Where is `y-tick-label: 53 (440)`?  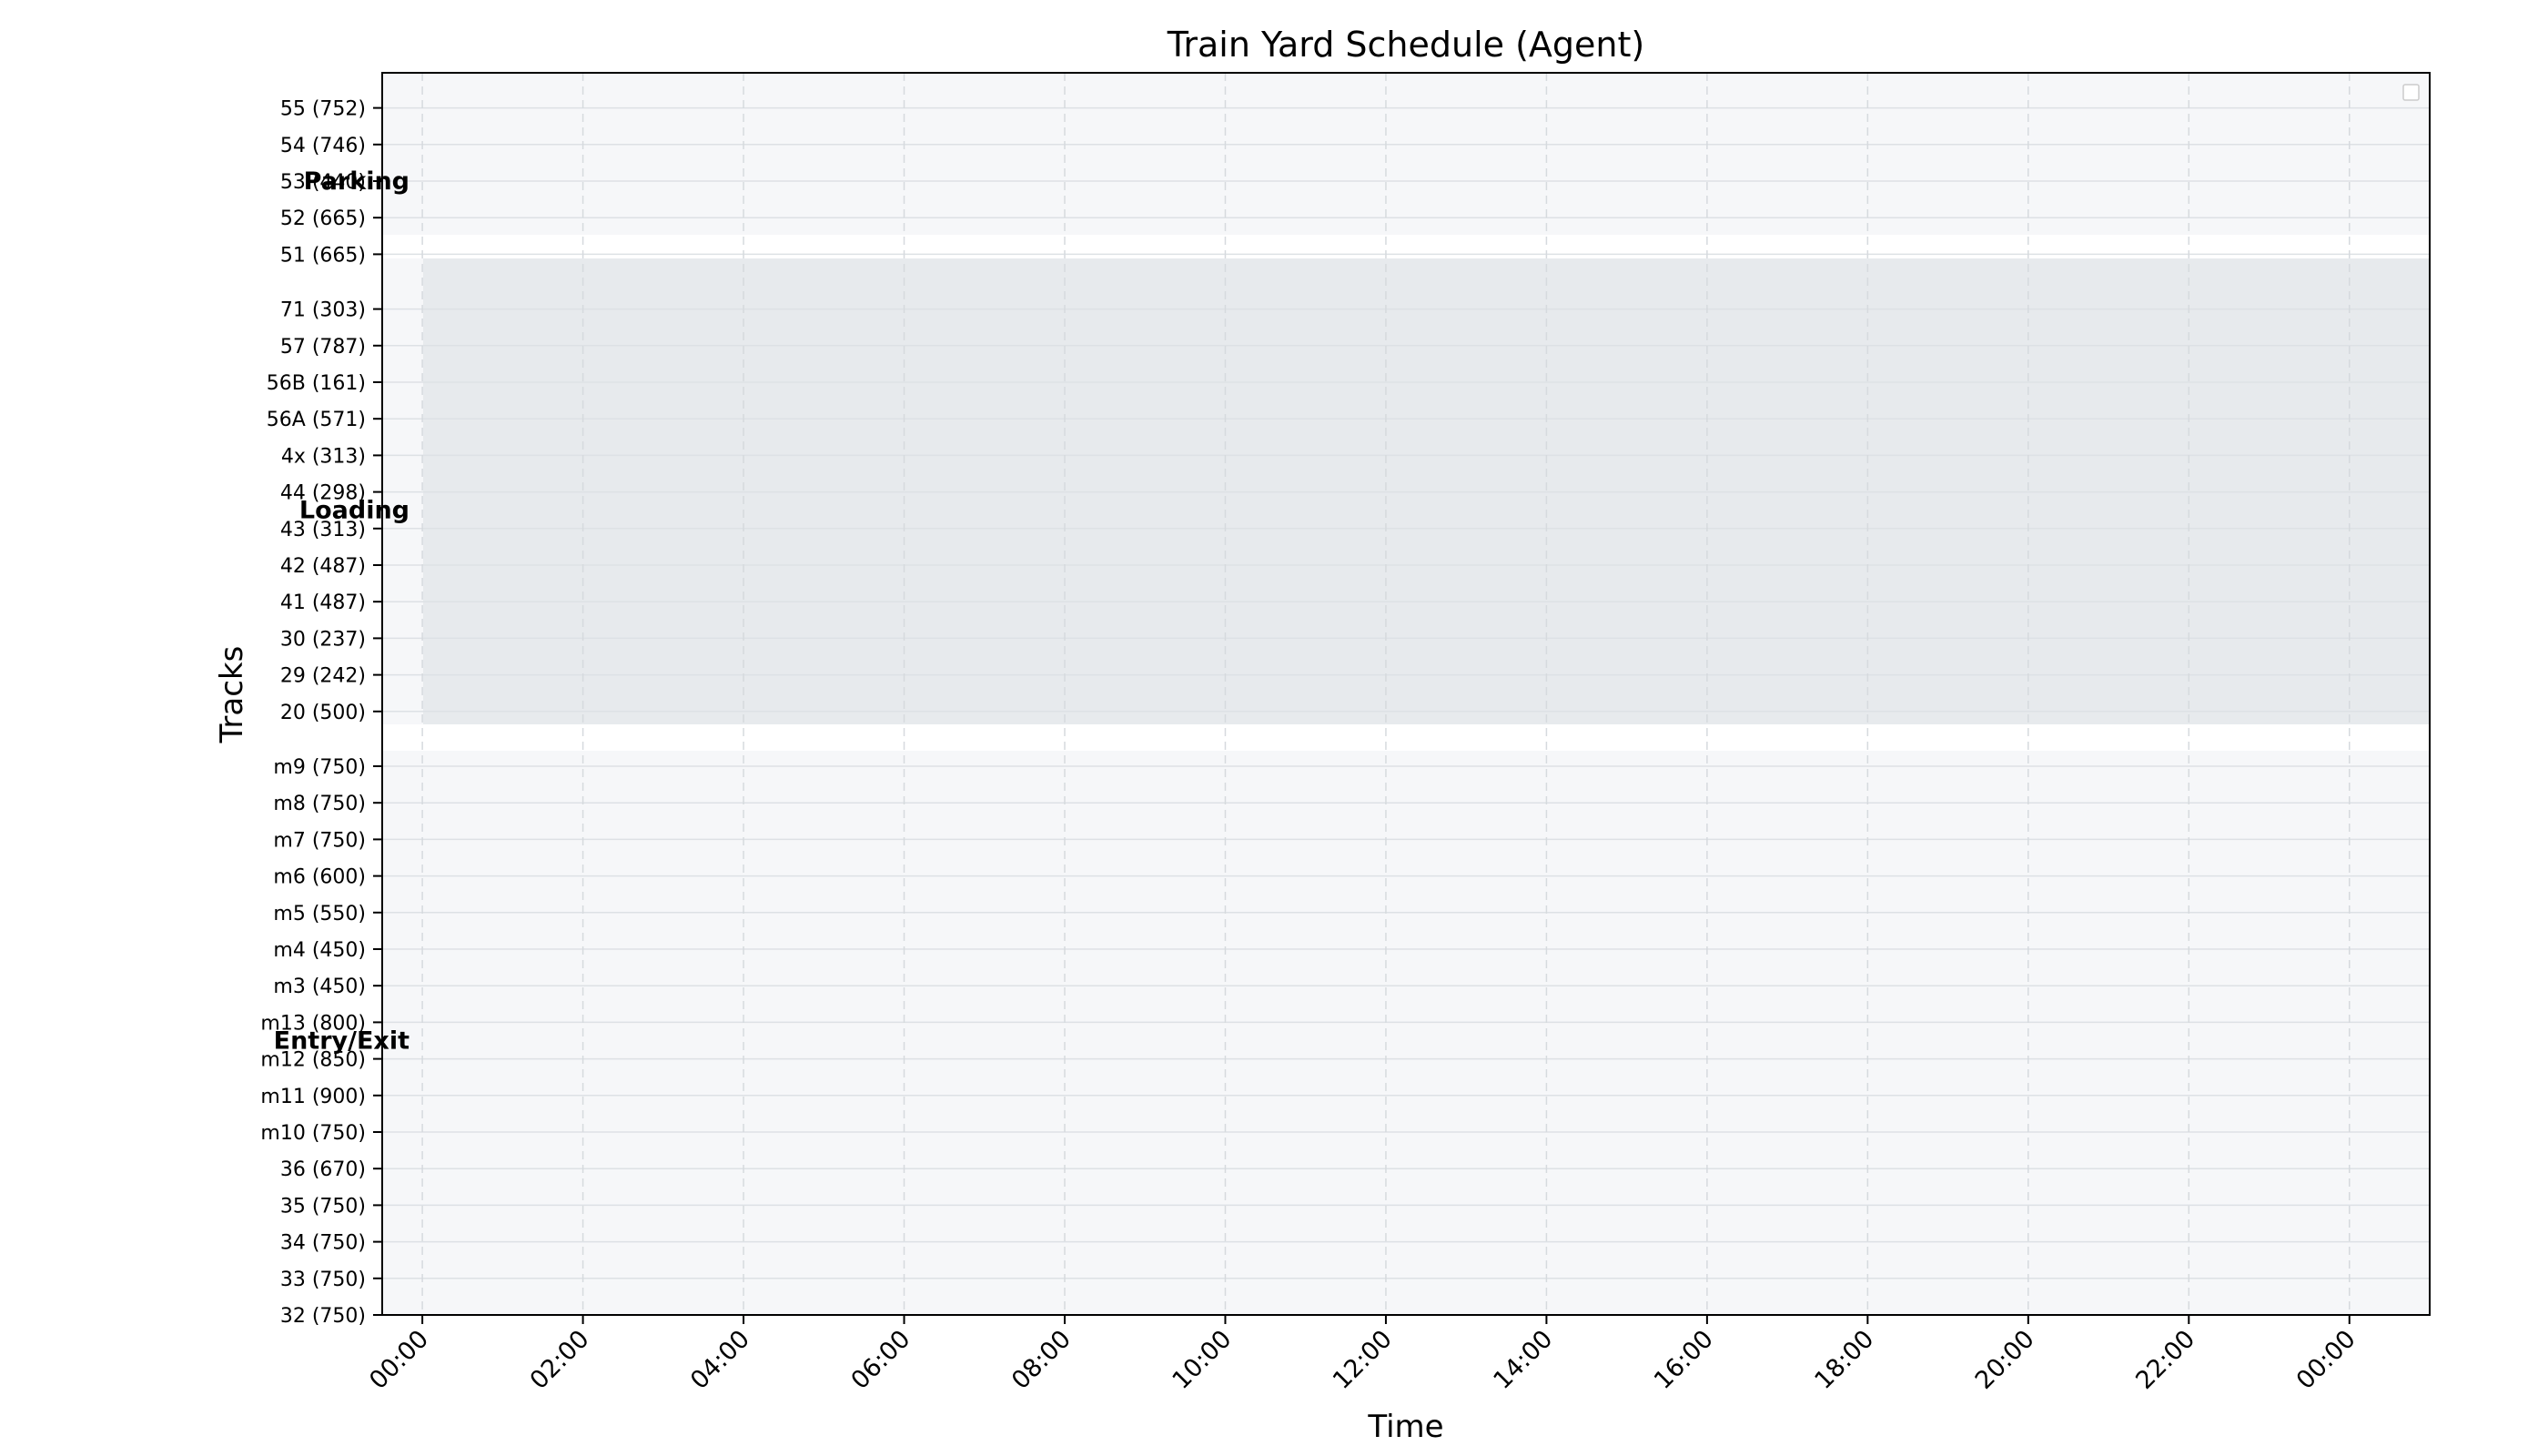
y-tick-label: 53 (440) is located at coordinates (323, 183).